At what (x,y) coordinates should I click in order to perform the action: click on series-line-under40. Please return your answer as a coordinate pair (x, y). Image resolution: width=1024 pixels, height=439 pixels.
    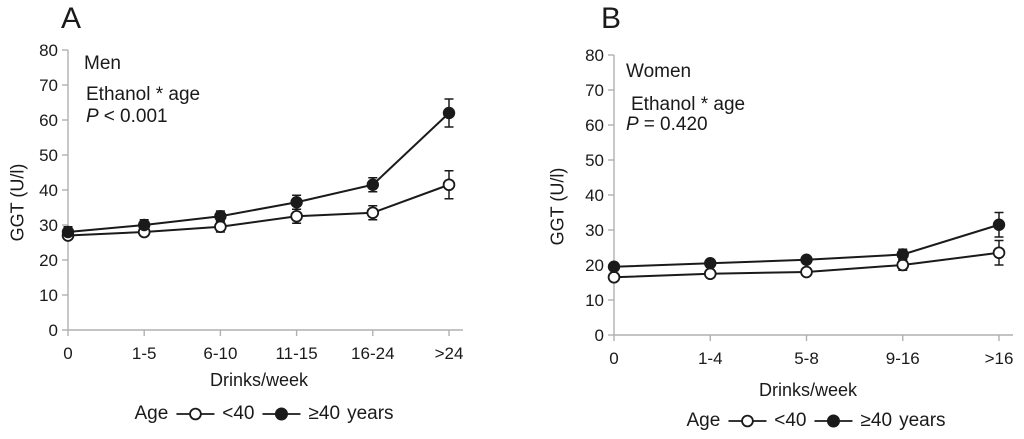
    Looking at the image, I should click on (258, 210).